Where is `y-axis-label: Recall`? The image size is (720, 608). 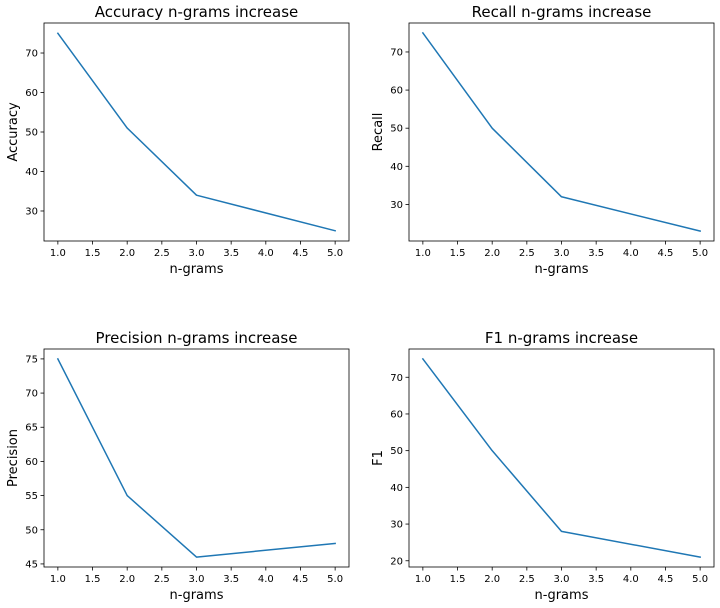 y-axis-label: Recall is located at coordinates (378, 132).